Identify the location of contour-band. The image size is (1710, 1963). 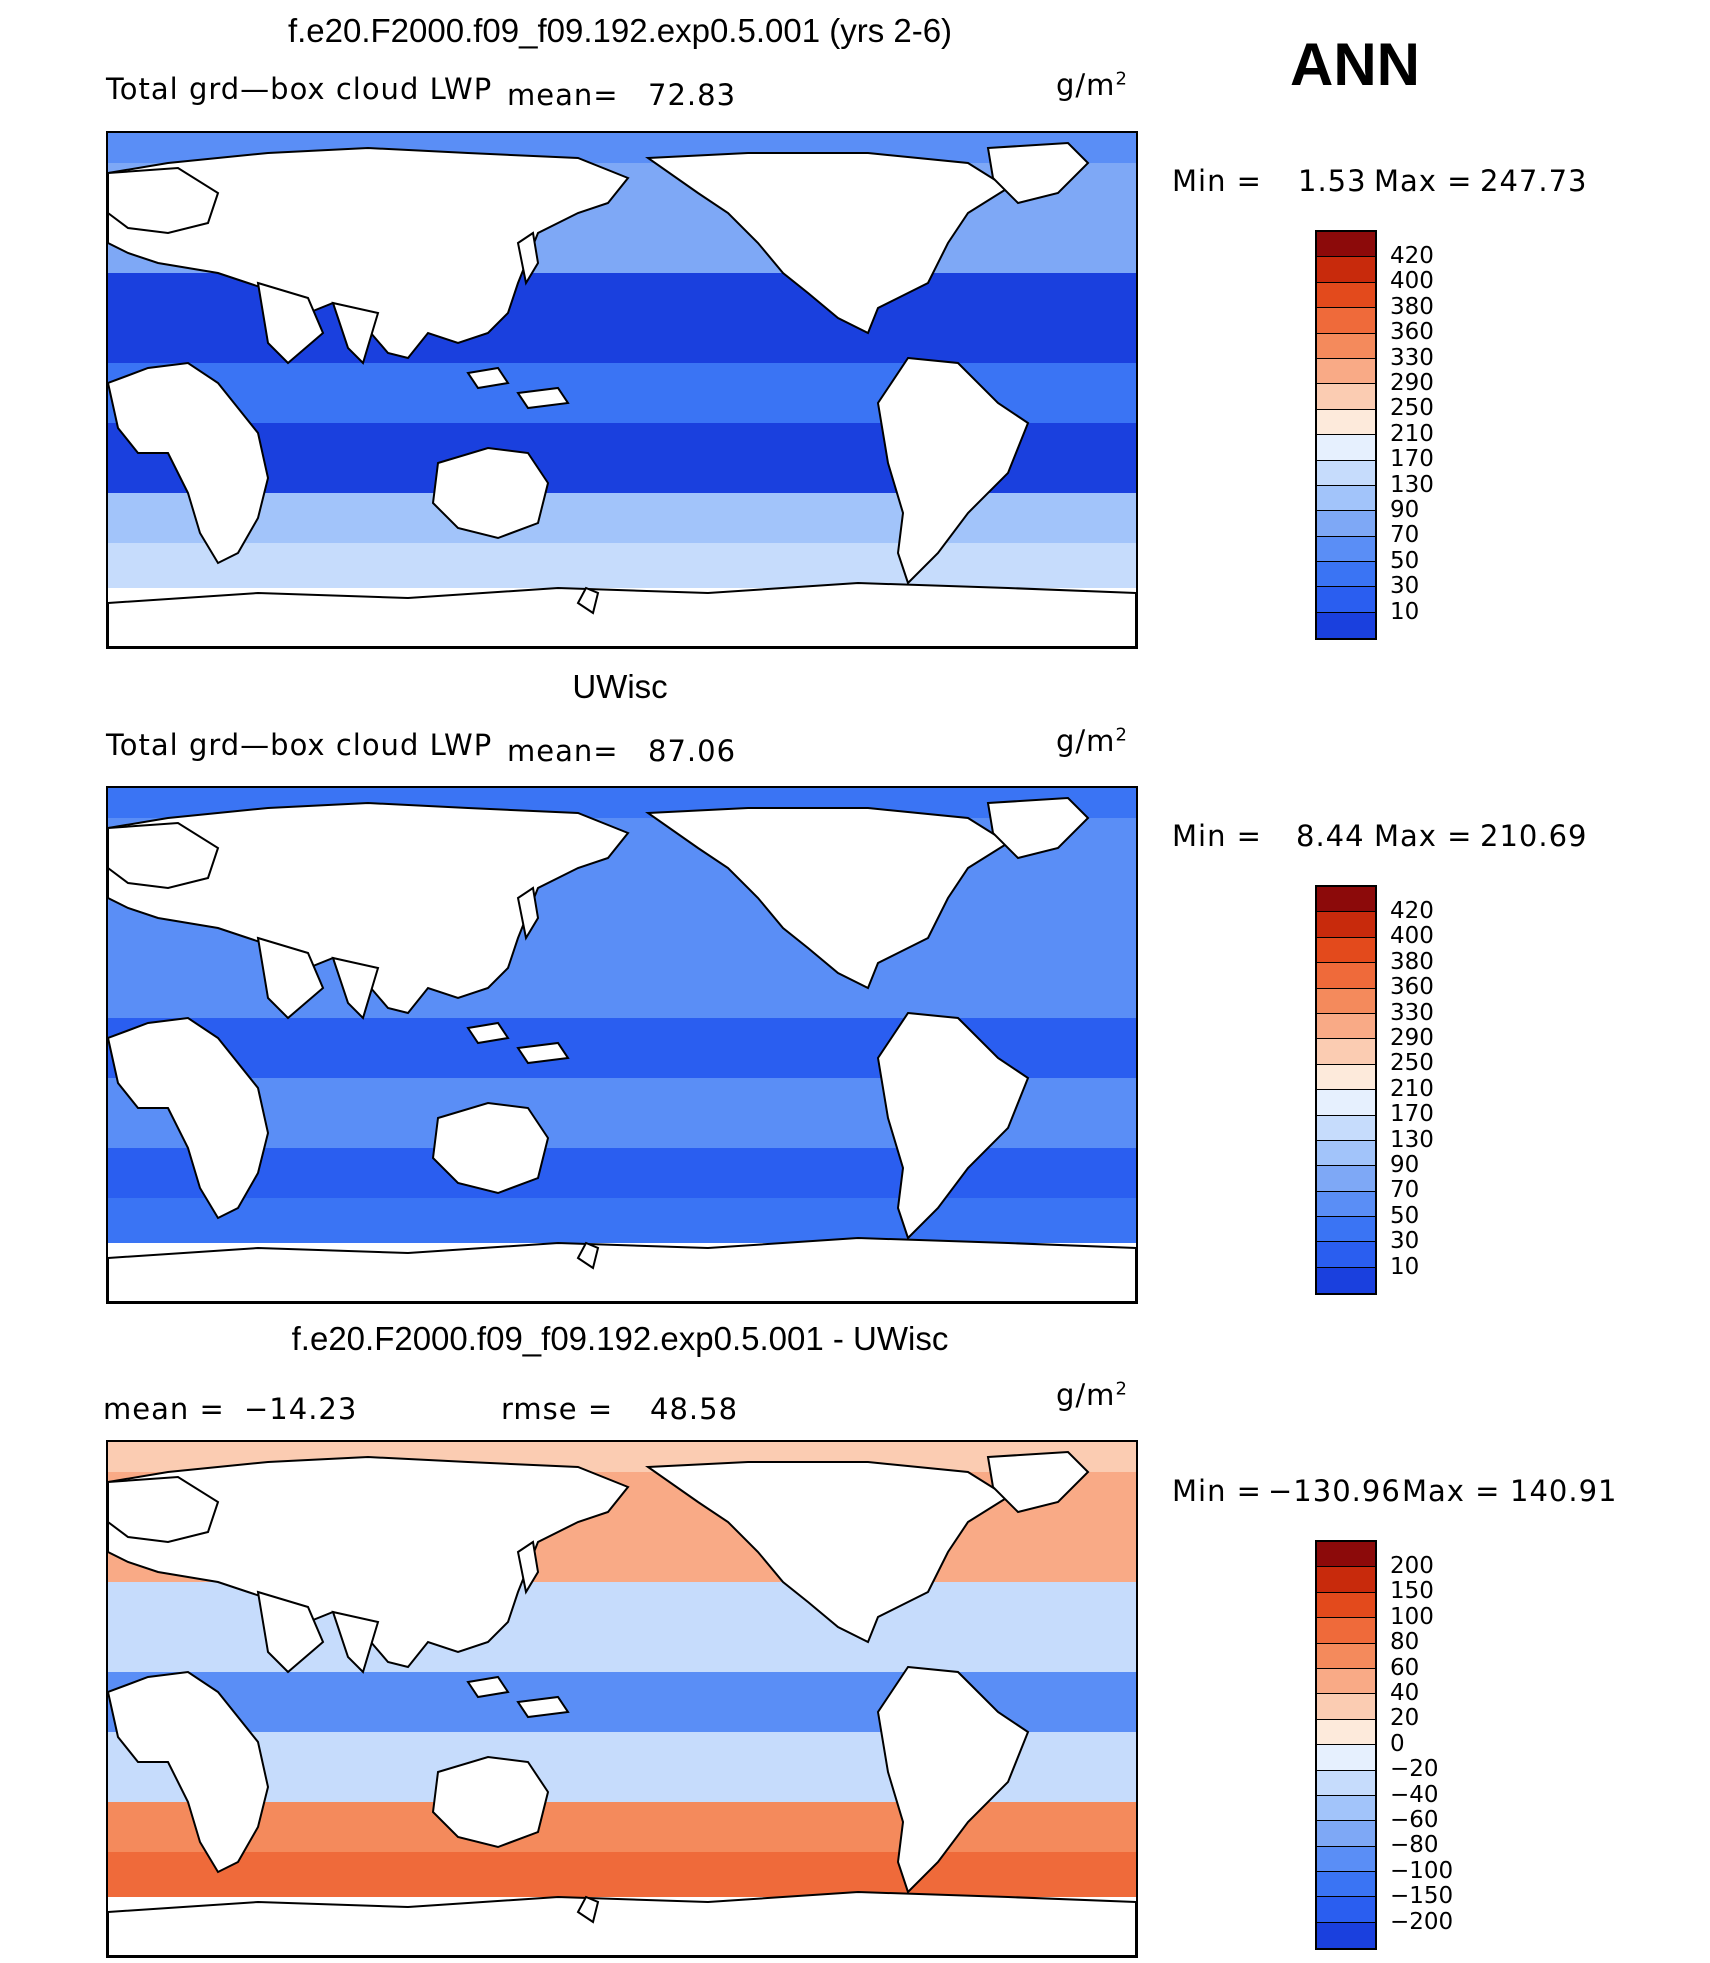
(622, 1874).